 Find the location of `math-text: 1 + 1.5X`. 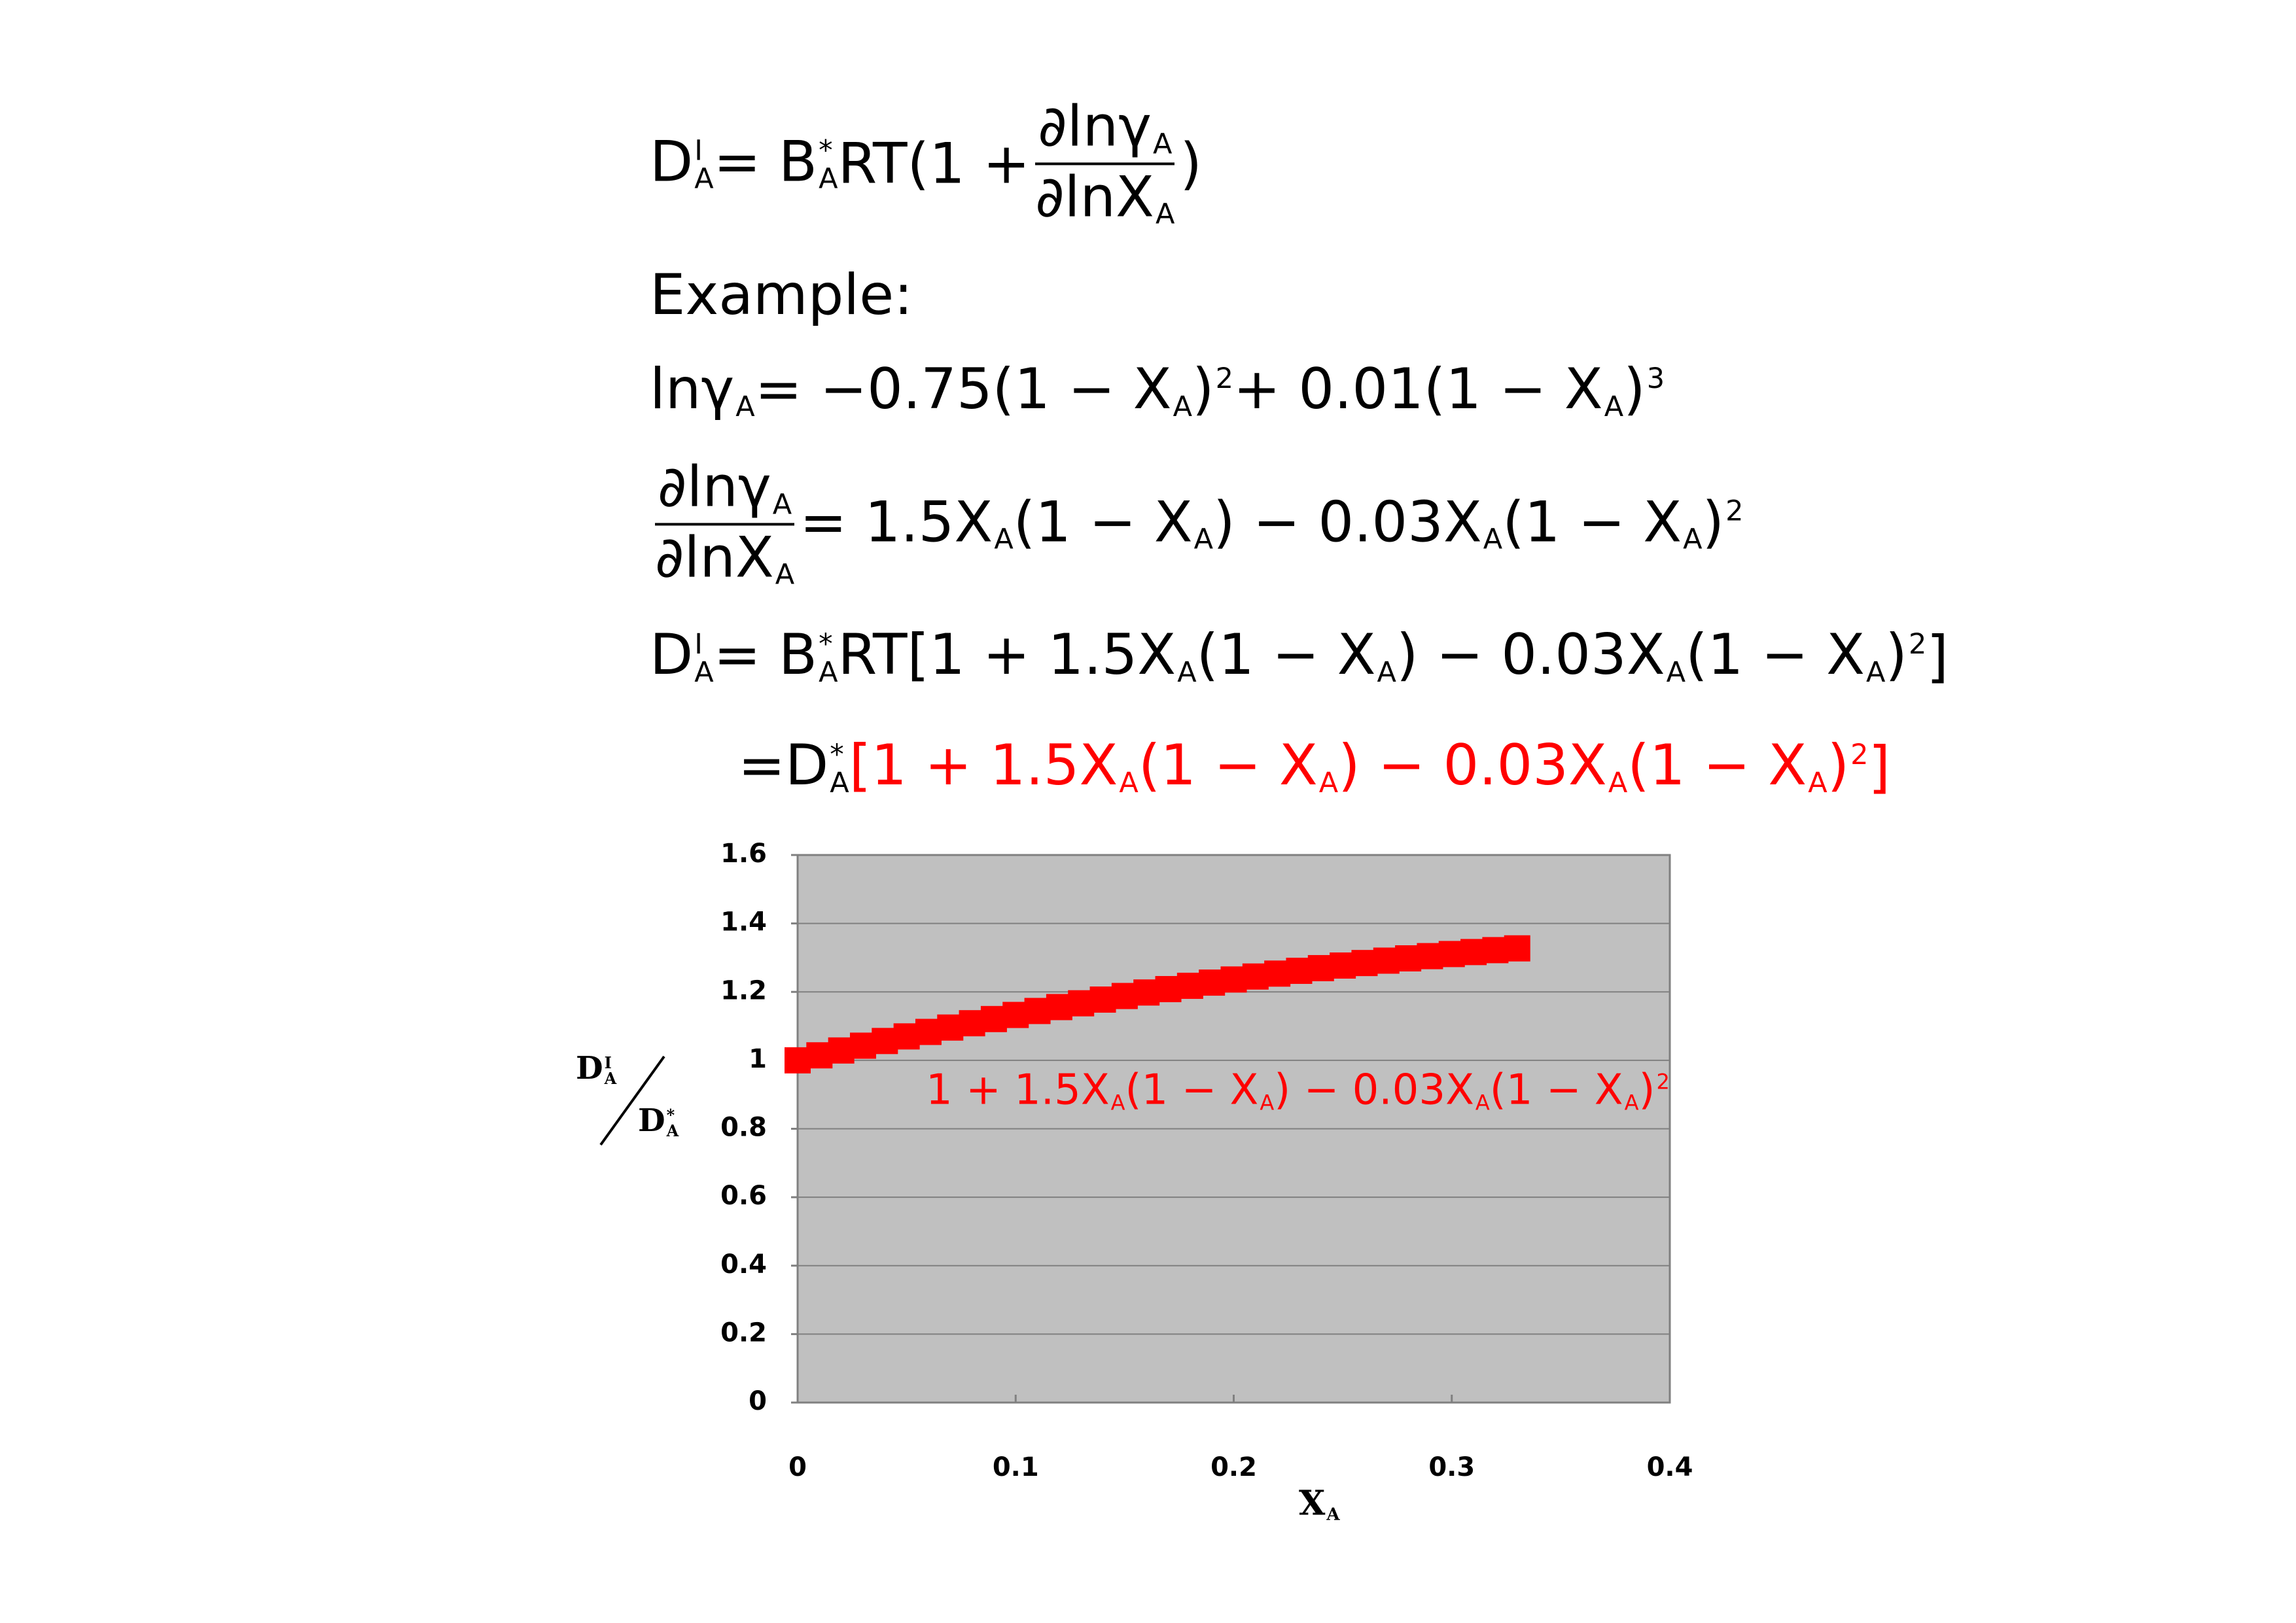

math-text: 1 + 1.5X is located at coordinates (1018, 1091).